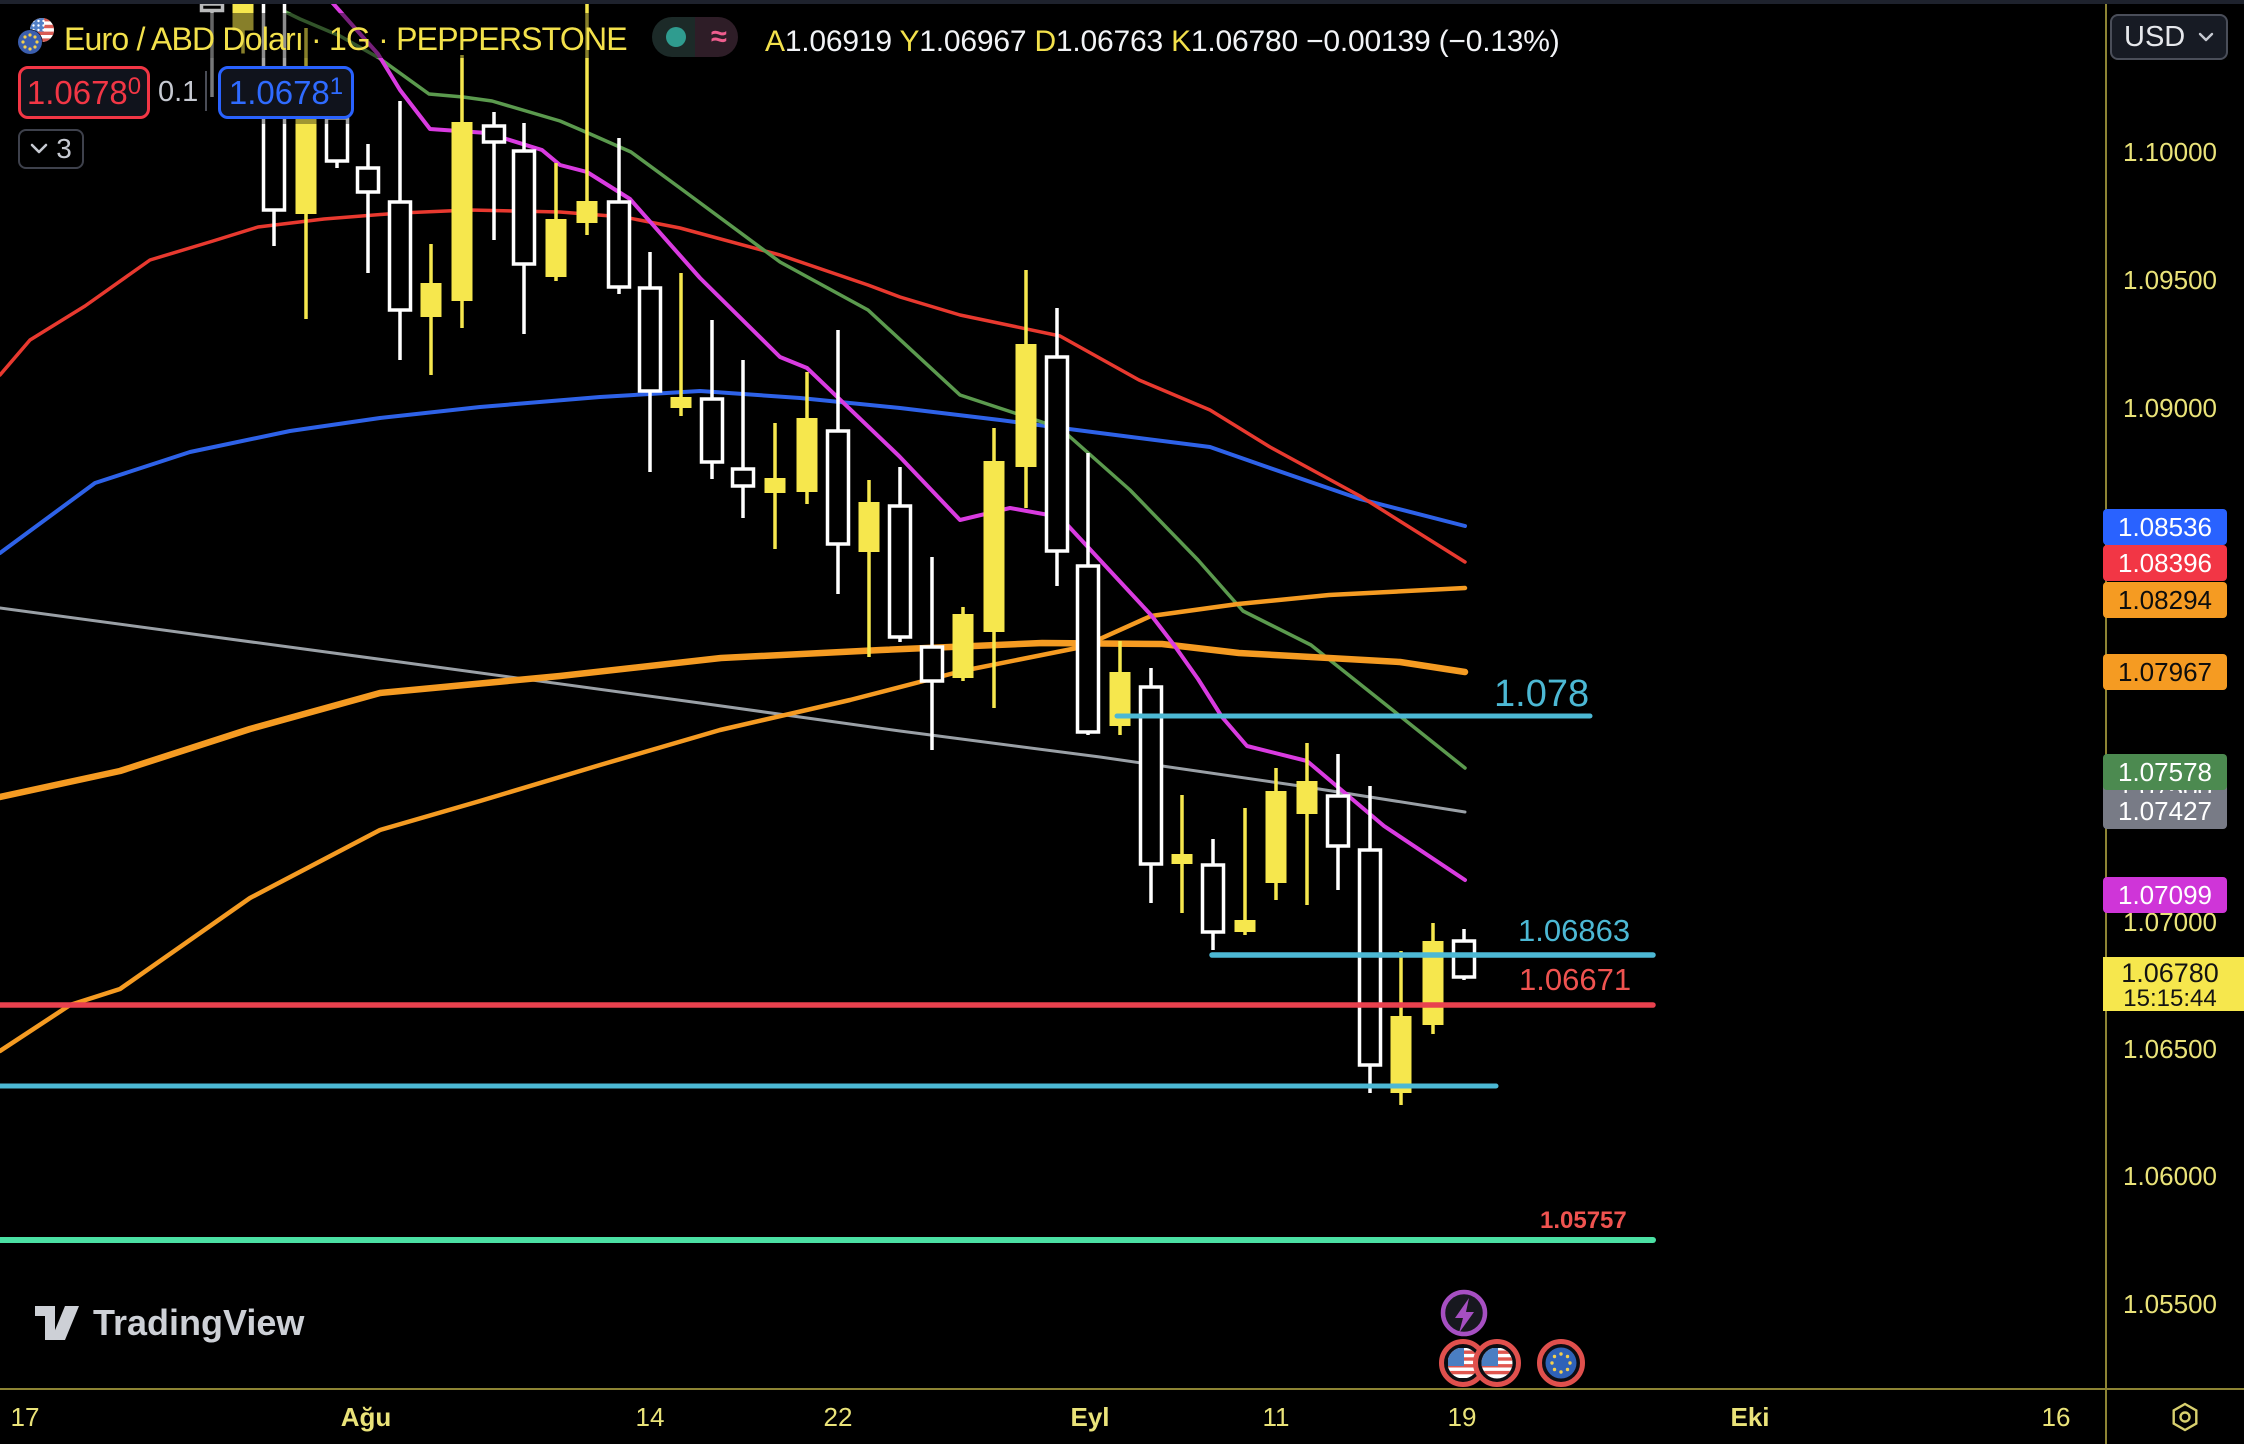  Describe the element at coordinates (1575, 979) in the screenshot. I see `svg-text: 1.06671` at that location.